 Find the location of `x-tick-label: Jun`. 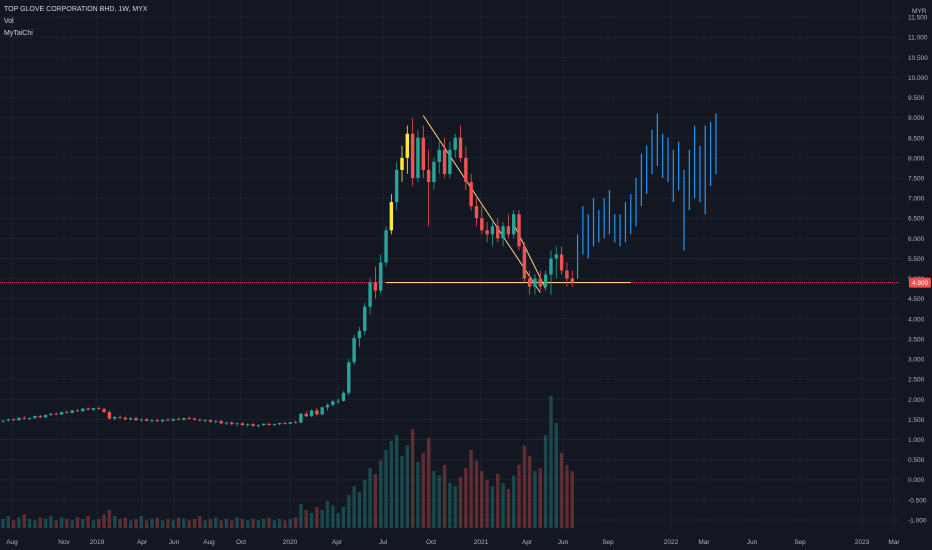

x-tick-label: Jun is located at coordinates (563, 542).